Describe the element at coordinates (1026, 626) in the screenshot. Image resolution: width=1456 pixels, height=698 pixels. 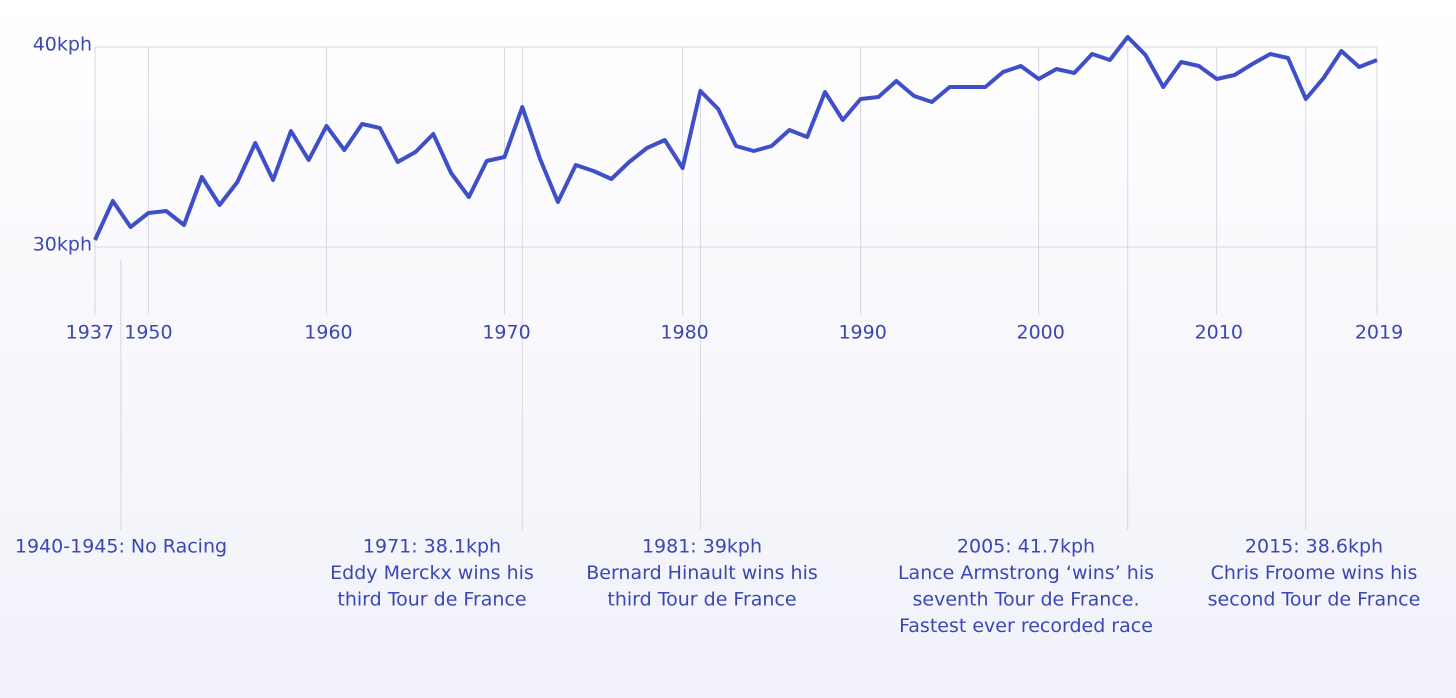
I see `annotation-text: Fastest ever recorded race` at that location.